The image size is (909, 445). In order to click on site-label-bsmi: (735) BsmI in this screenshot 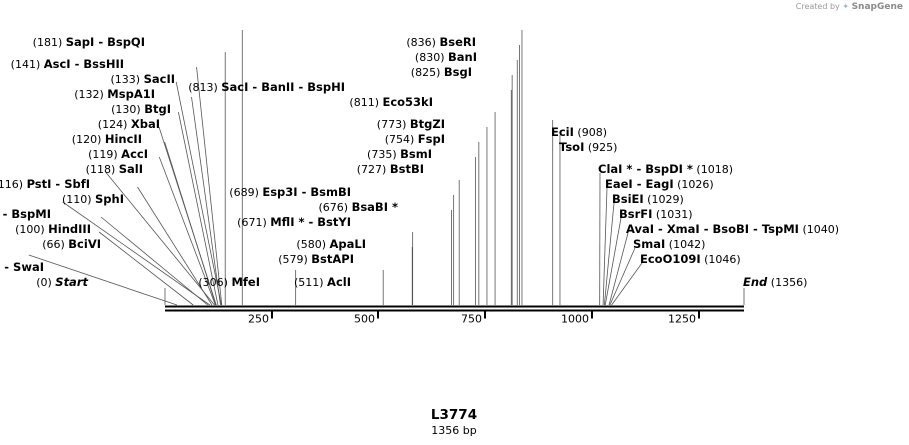, I will do `click(399, 154)`.